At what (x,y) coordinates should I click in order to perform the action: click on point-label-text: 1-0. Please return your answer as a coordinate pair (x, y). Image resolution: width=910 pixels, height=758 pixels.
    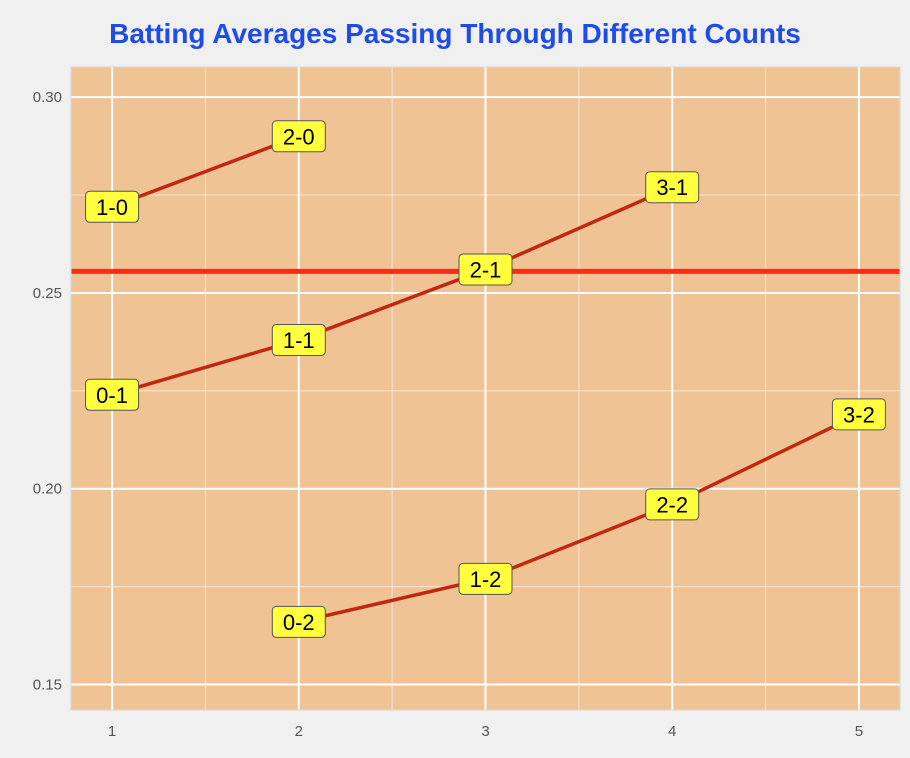
    Looking at the image, I should click on (112, 207).